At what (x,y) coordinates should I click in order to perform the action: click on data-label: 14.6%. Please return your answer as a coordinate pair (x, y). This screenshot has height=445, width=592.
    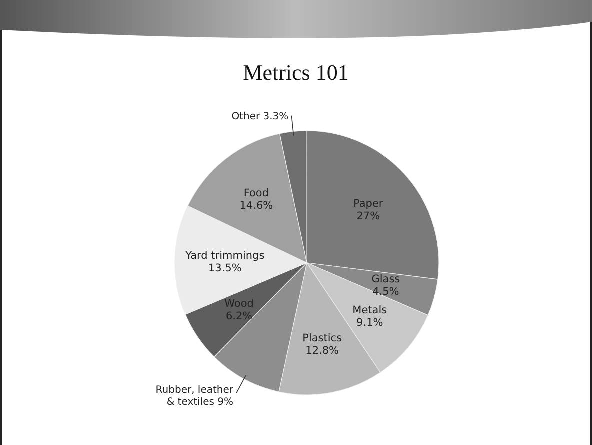
    Looking at the image, I should click on (257, 206).